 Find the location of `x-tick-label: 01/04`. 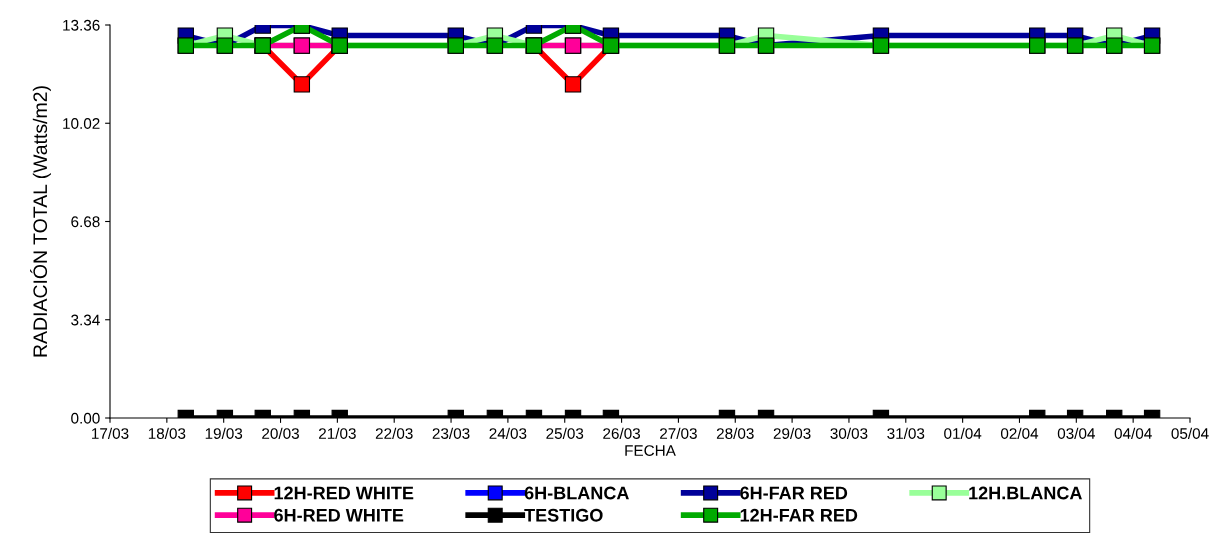

x-tick-label: 01/04 is located at coordinates (963, 433).